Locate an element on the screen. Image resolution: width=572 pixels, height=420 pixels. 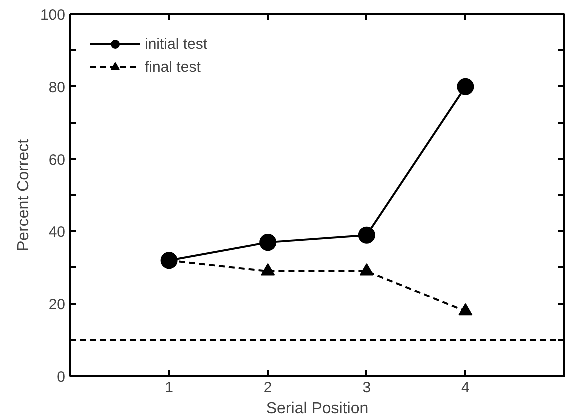
y-tick-label: 100 is located at coordinates (53, 15).